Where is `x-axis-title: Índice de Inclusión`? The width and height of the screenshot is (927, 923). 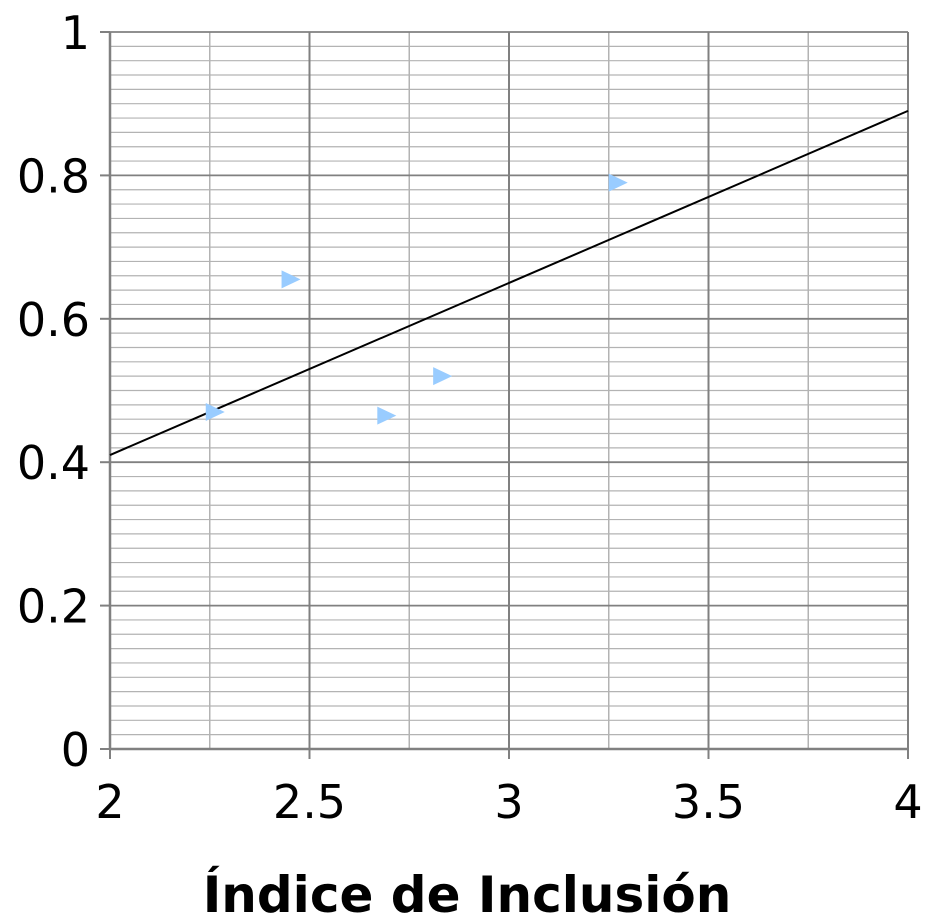 x-axis-title: Índice de Inclusión is located at coordinates (467, 894).